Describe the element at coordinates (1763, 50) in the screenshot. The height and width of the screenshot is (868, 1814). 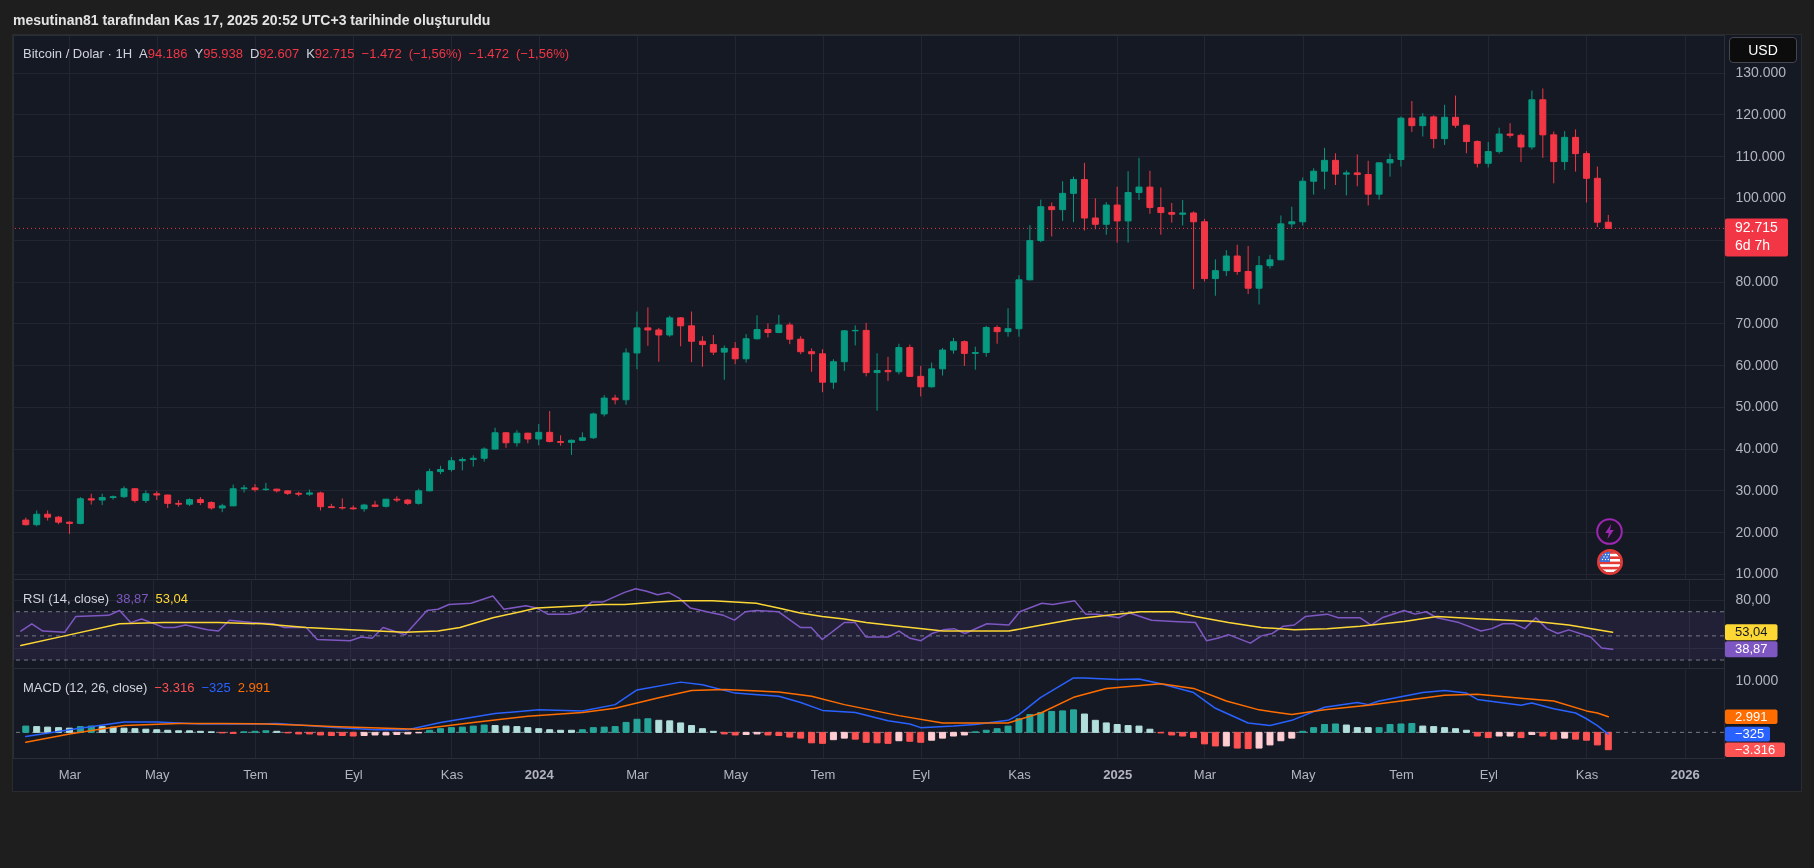
I see `currency-button: USD` at that location.